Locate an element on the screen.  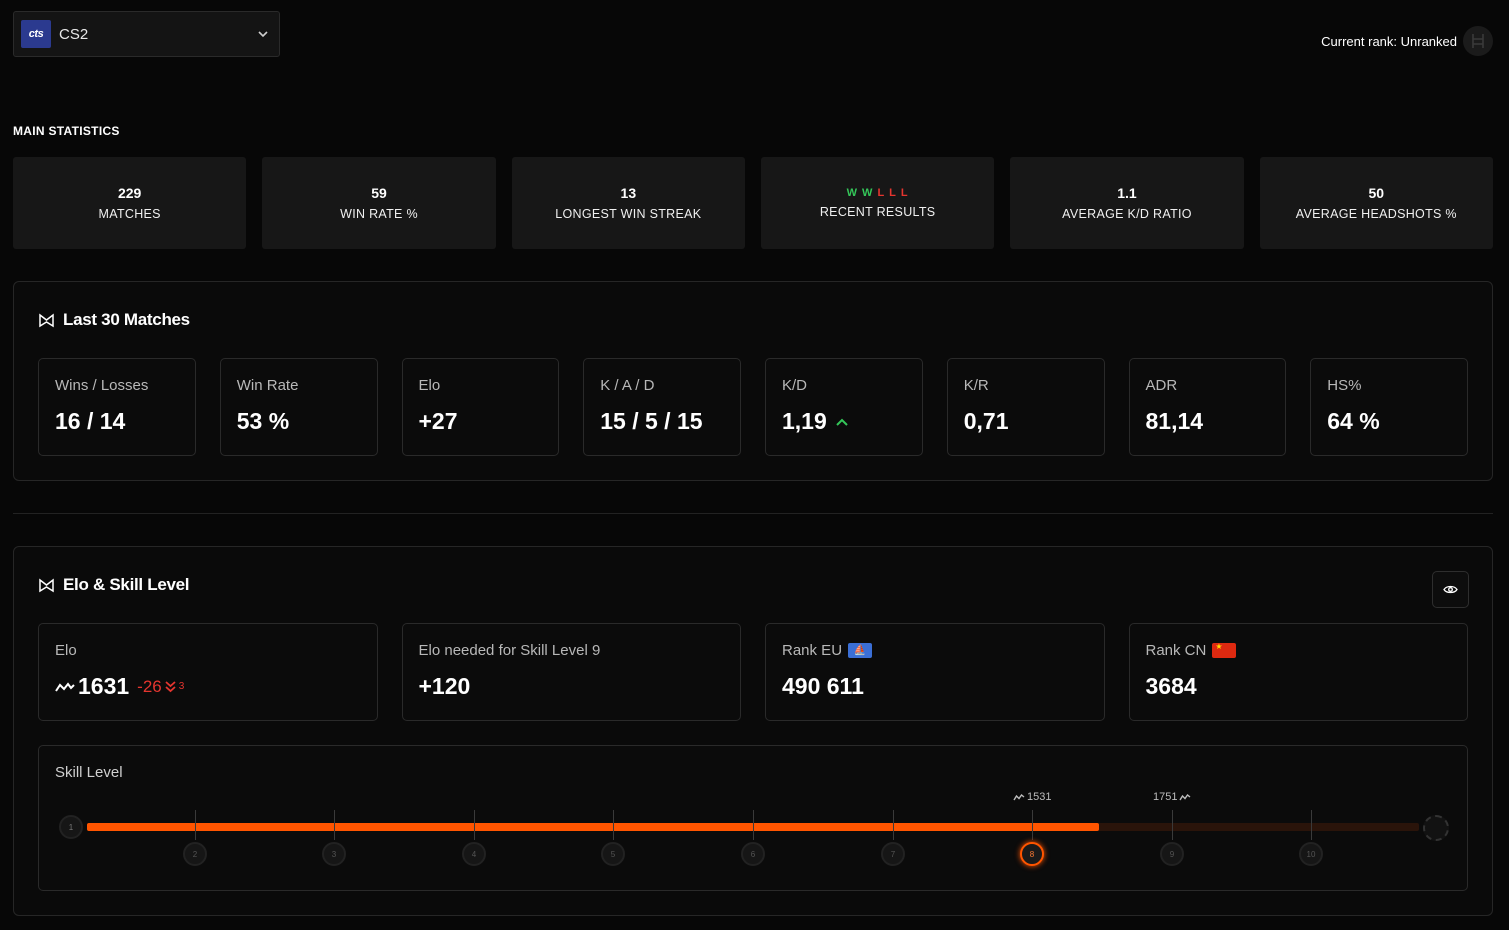
section-divider is located at coordinates (753, 513).